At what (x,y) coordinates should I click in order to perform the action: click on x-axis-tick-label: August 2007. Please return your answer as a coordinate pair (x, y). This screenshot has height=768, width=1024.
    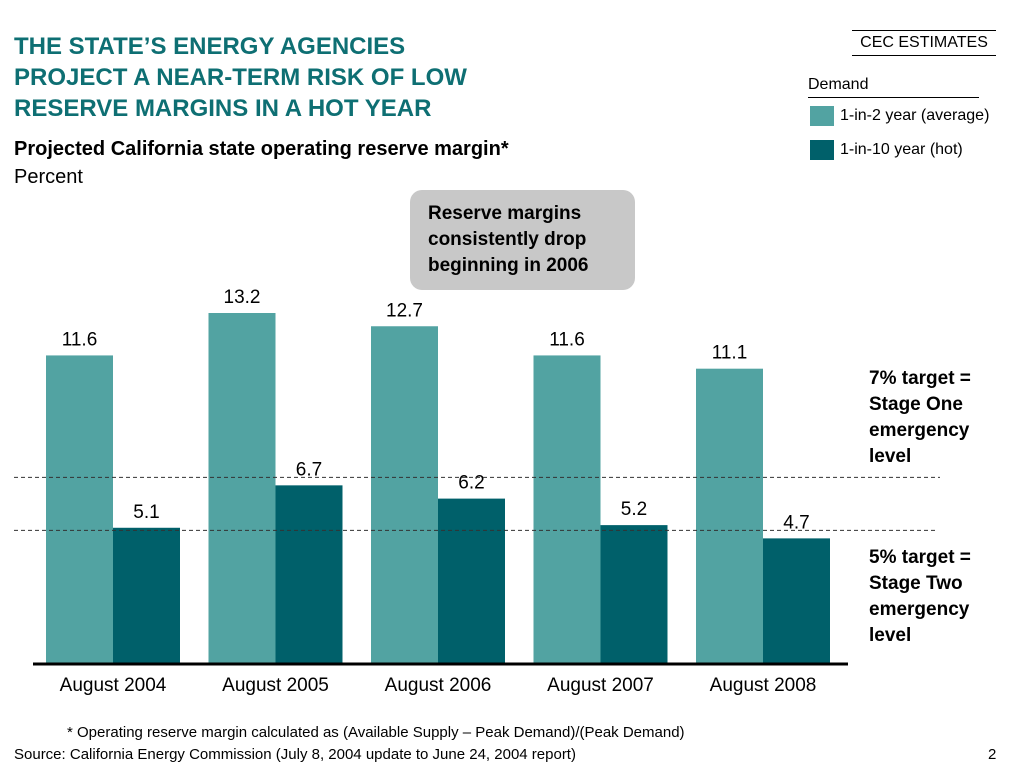
    Looking at the image, I should click on (600, 685).